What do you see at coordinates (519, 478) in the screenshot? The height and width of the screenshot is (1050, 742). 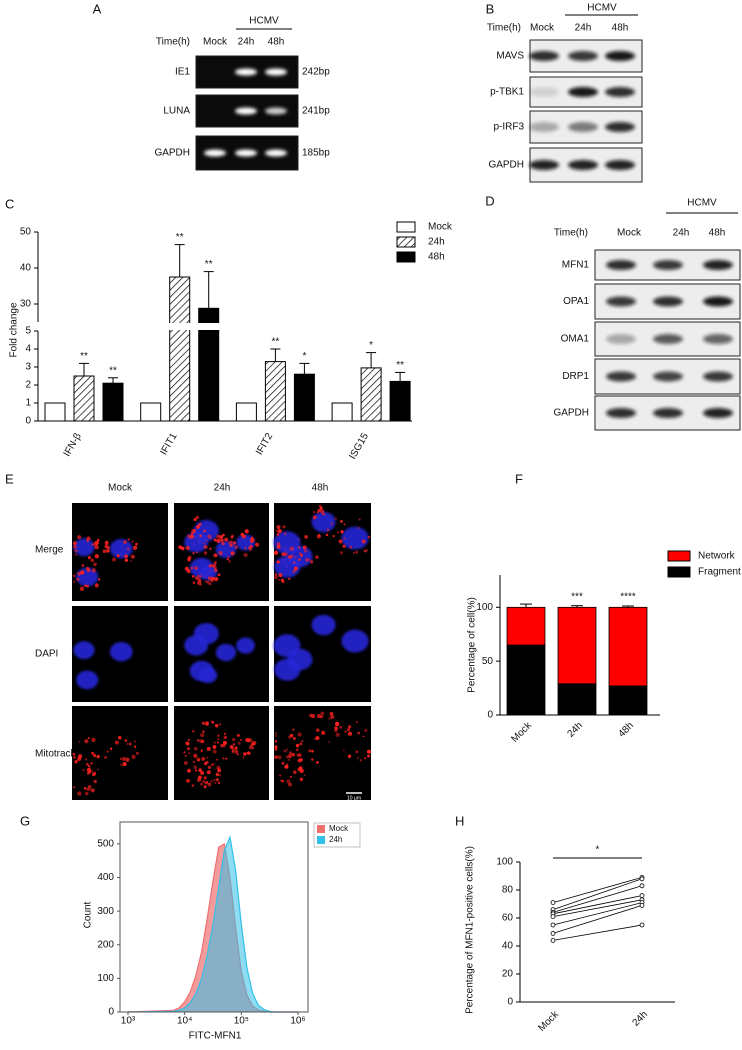 I see `panel-label: F` at bounding box center [519, 478].